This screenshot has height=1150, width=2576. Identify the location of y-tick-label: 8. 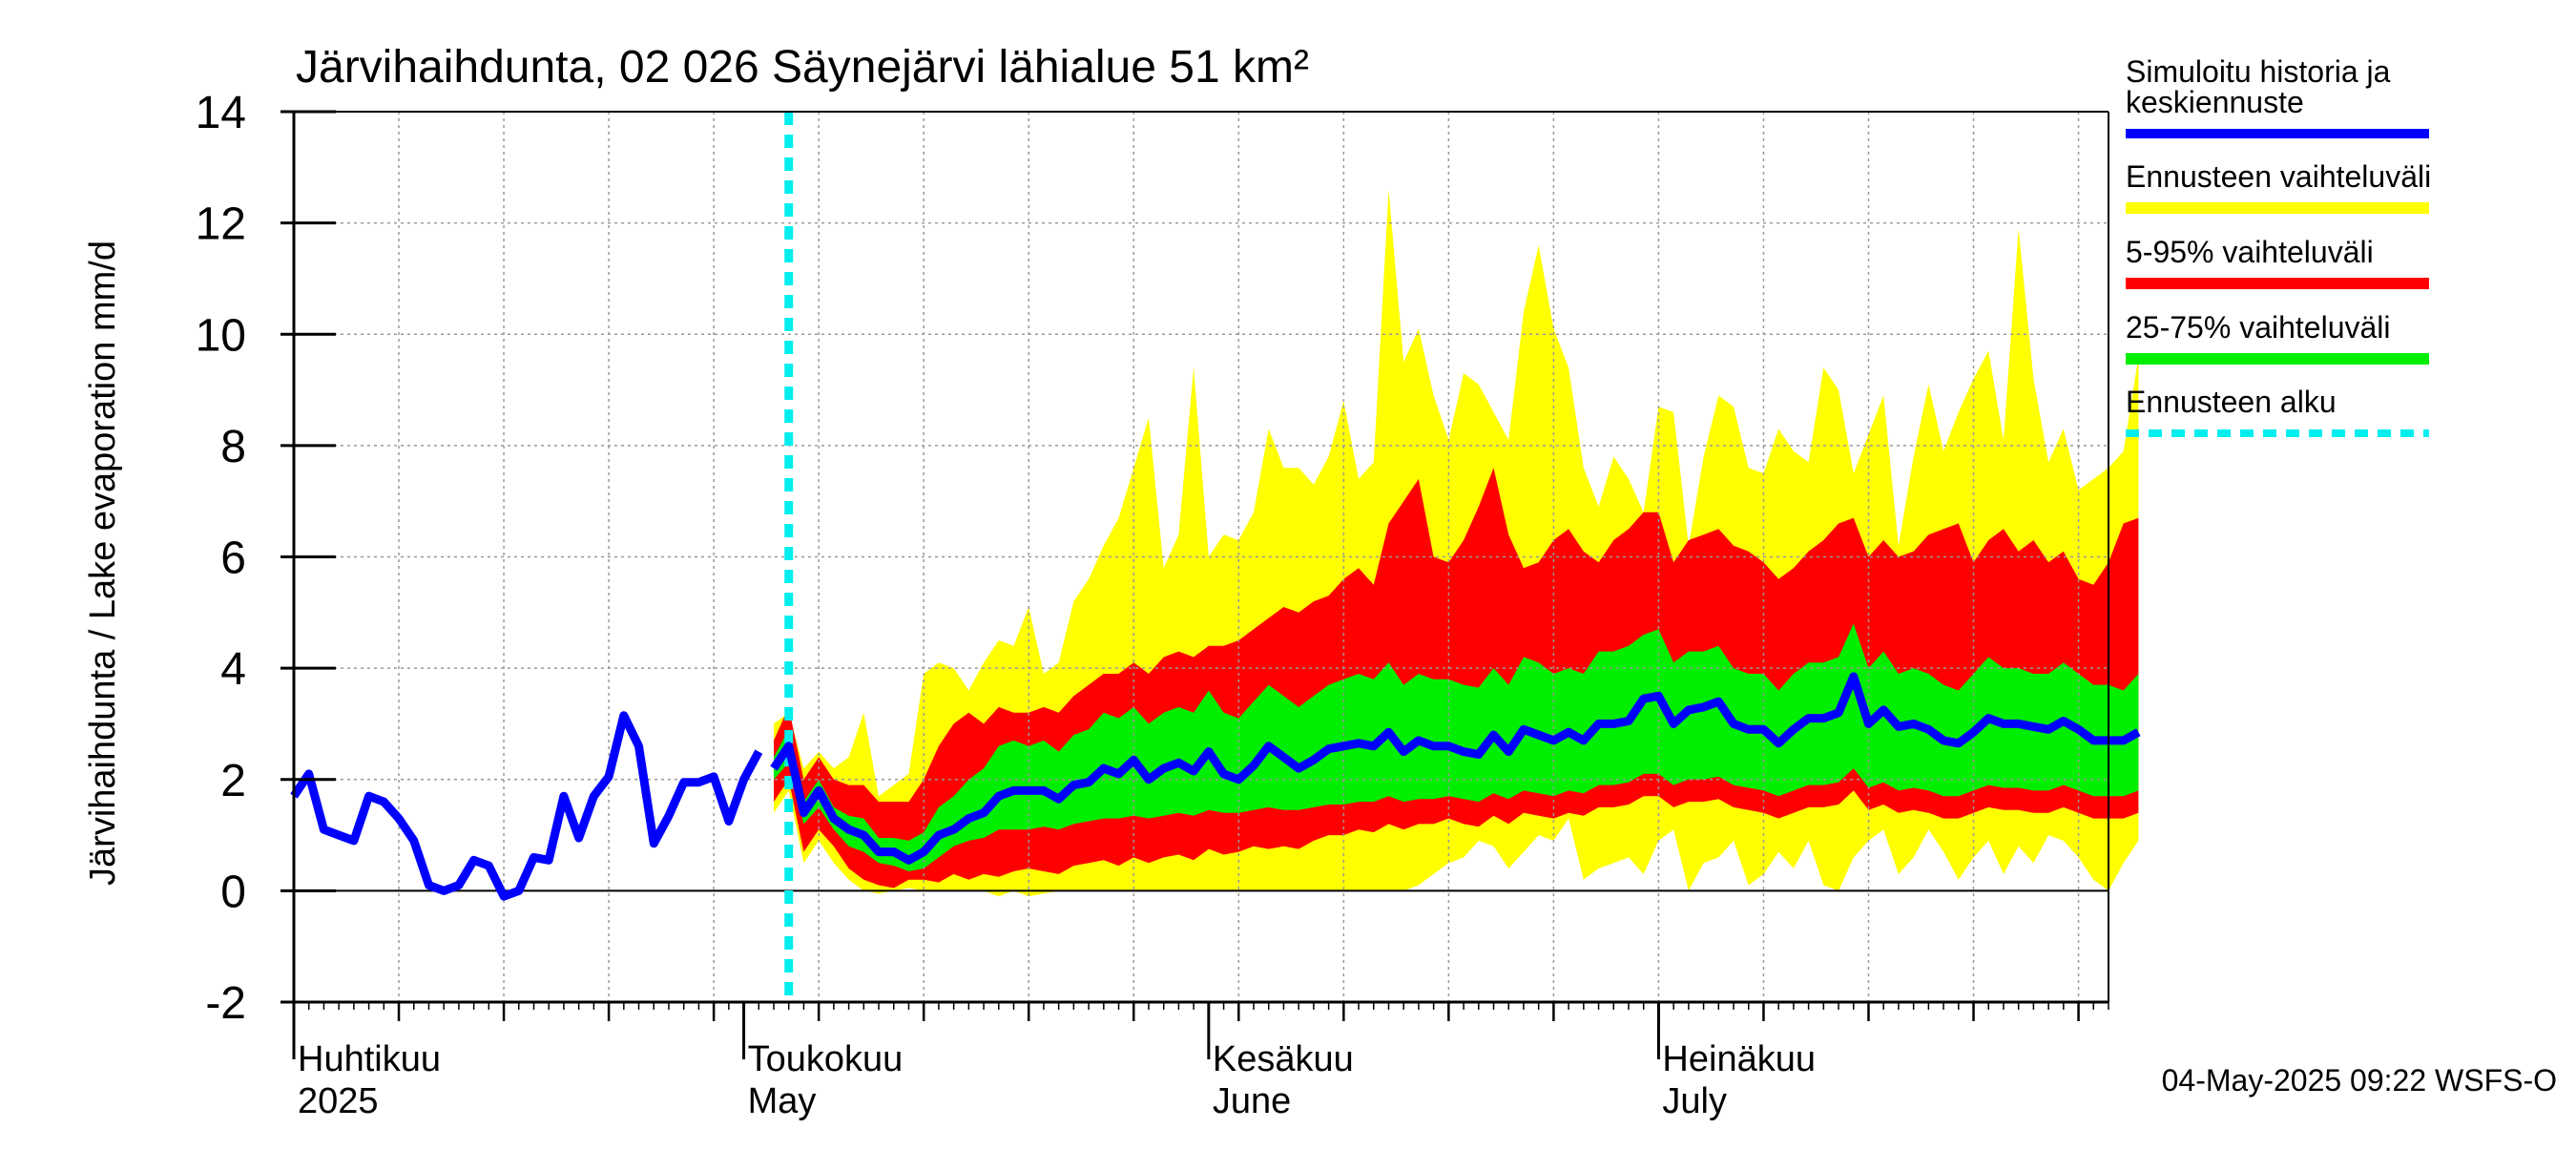
(233, 447).